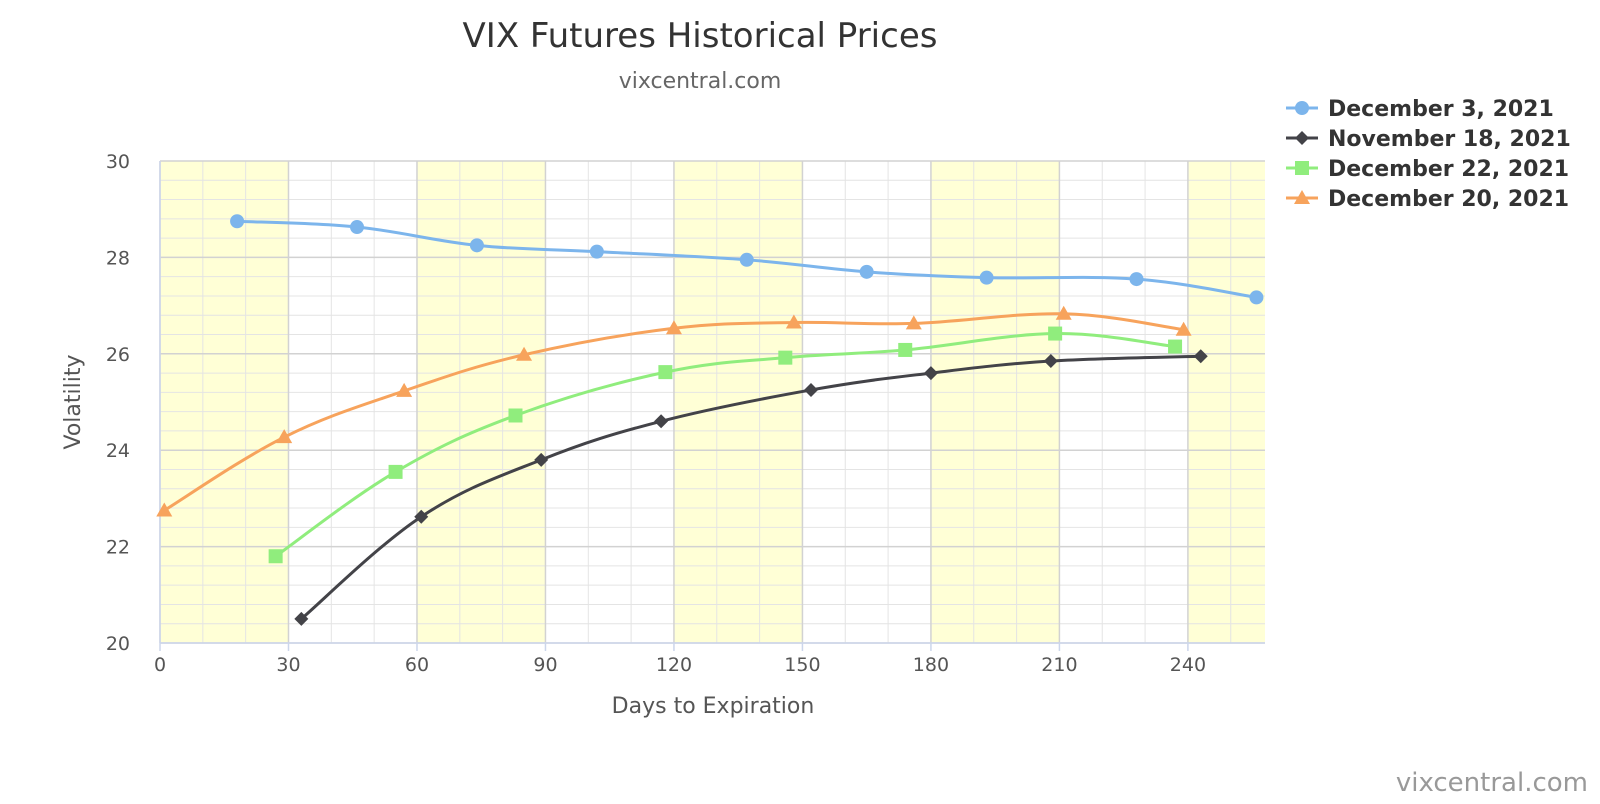  I want to click on x-tick-label: 30, so click(288, 665).